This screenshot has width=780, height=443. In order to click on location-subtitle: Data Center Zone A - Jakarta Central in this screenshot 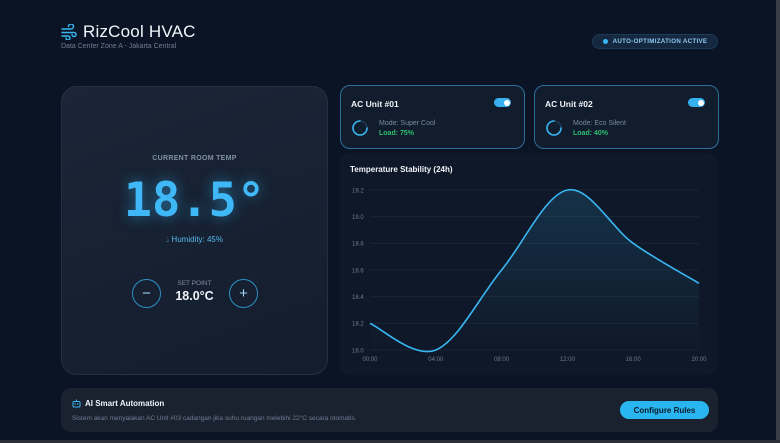, I will do `click(119, 46)`.